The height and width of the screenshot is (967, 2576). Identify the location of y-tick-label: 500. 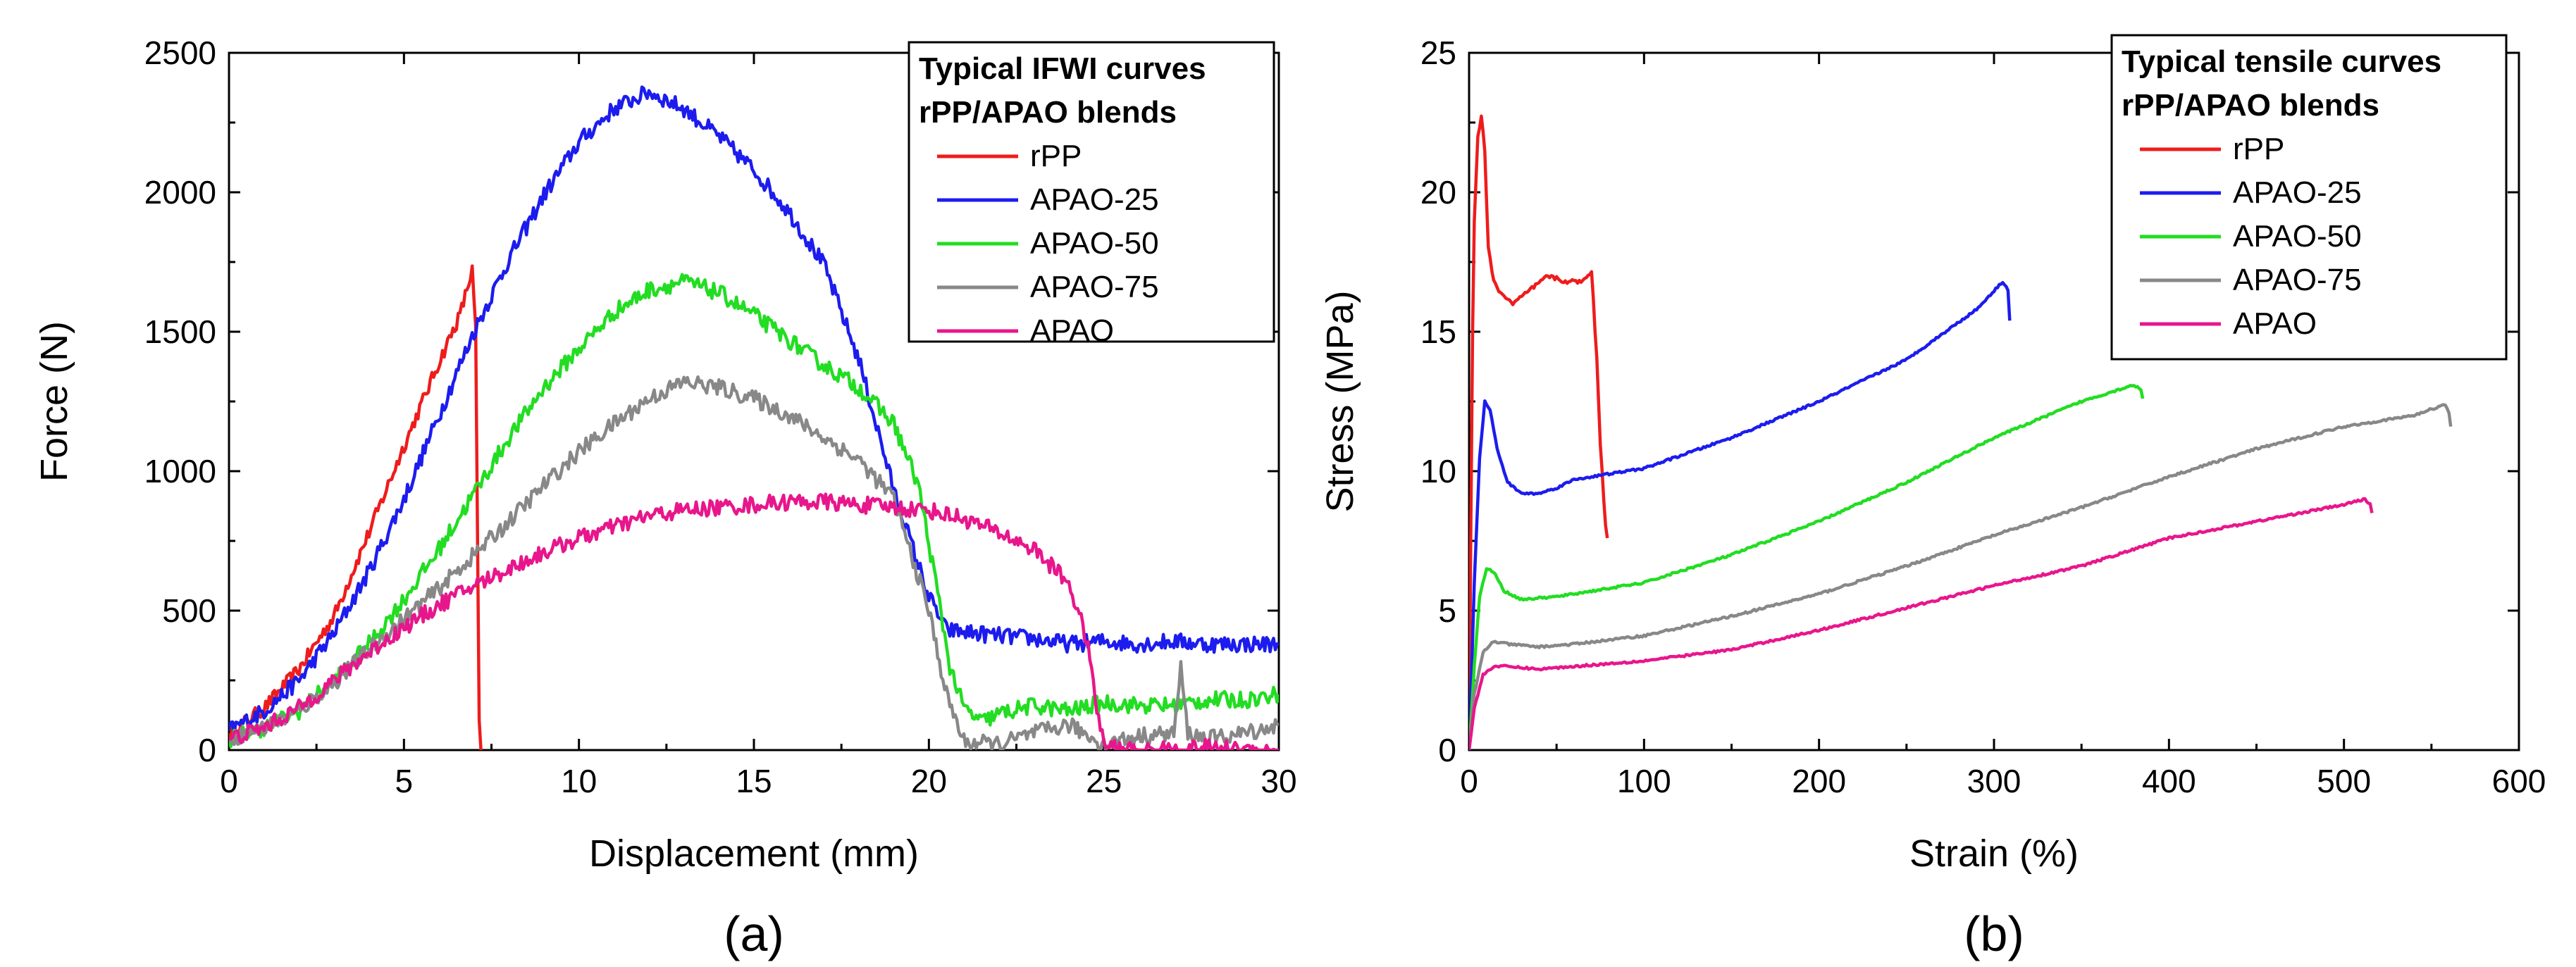
(189, 610).